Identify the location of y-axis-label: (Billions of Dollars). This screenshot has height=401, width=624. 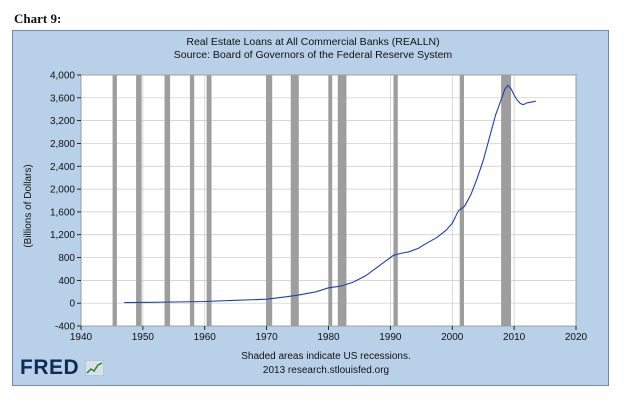
(28, 205).